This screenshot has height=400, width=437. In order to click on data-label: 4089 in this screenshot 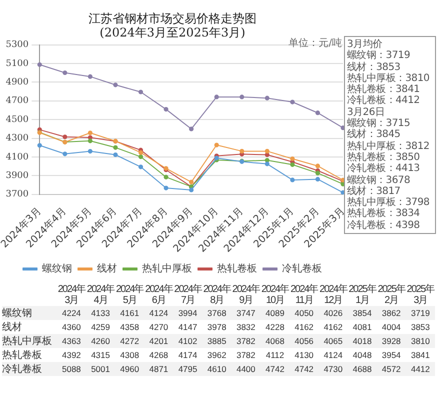, I will do `click(275, 313)`.